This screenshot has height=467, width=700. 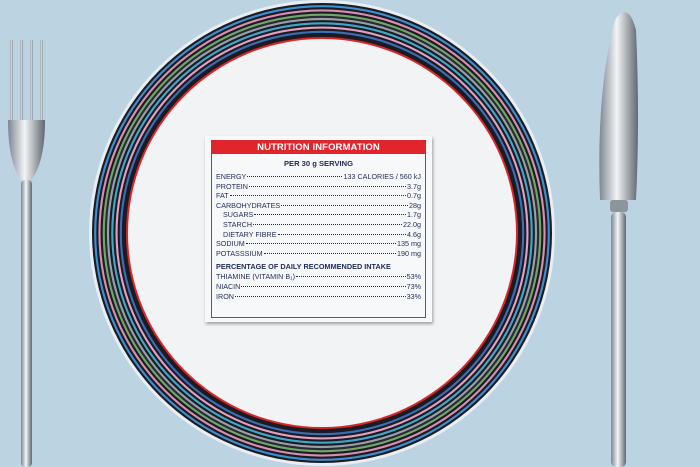 I want to click on knife, so click(x=618, y=239).